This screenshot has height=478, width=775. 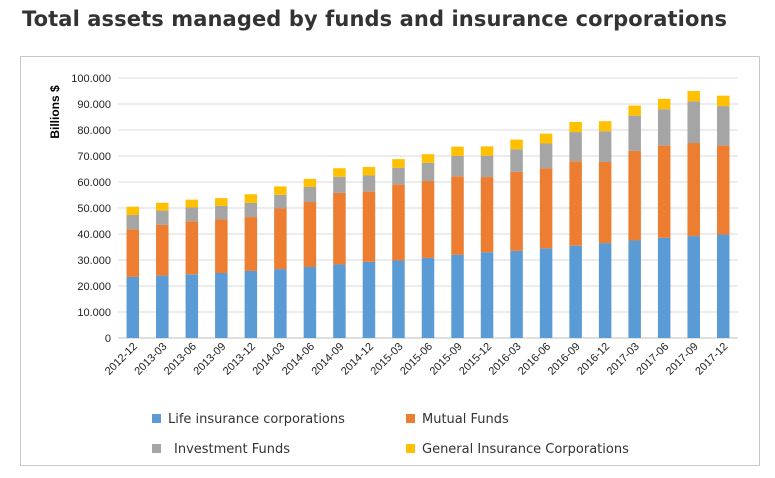 What do you see at coordinates (94, 313) in the screenshot?
I see `y-tick-label: 10.000` at bounding box center [94, 313].